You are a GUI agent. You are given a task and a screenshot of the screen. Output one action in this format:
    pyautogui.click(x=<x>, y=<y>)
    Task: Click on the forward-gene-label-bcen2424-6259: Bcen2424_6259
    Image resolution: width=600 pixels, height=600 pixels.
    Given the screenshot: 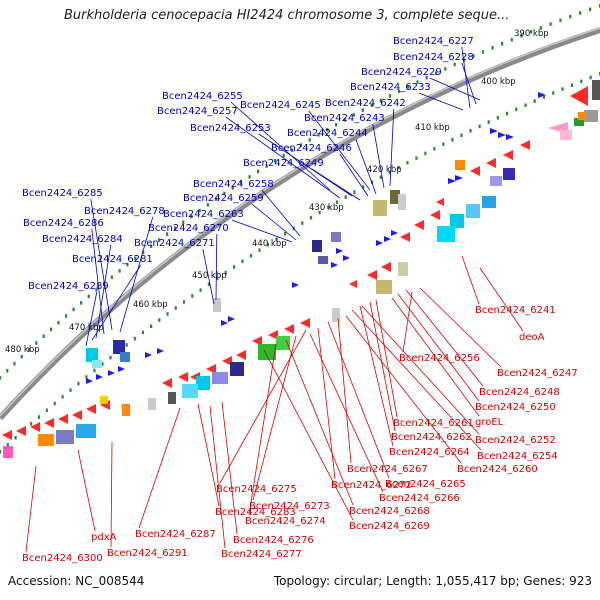 What is the action you would take?
    pyautogui.click(x=223, y=198)
    